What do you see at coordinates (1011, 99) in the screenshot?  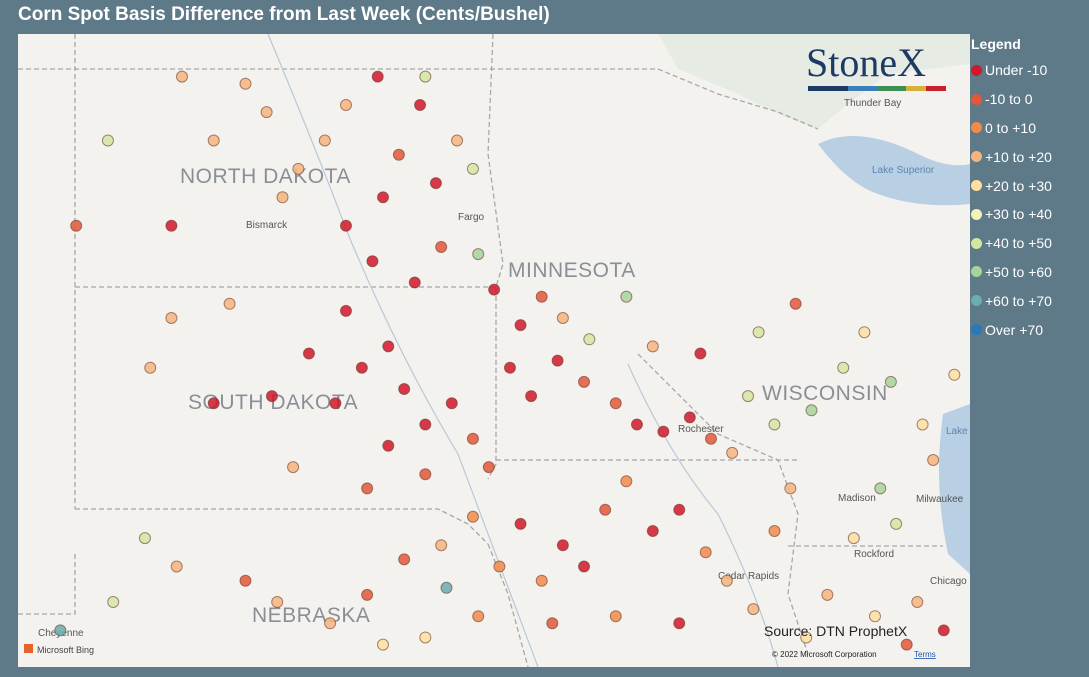 I see `legend-item: -10 to 0` at bounding box center [1011, 99].